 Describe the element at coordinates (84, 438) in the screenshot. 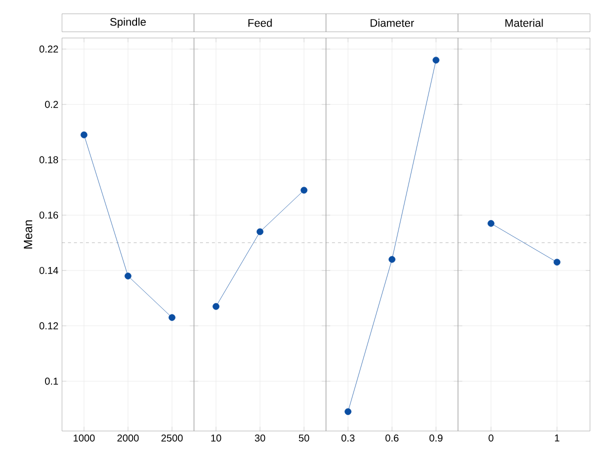

I see `x-tick-label: 1000` at that location.